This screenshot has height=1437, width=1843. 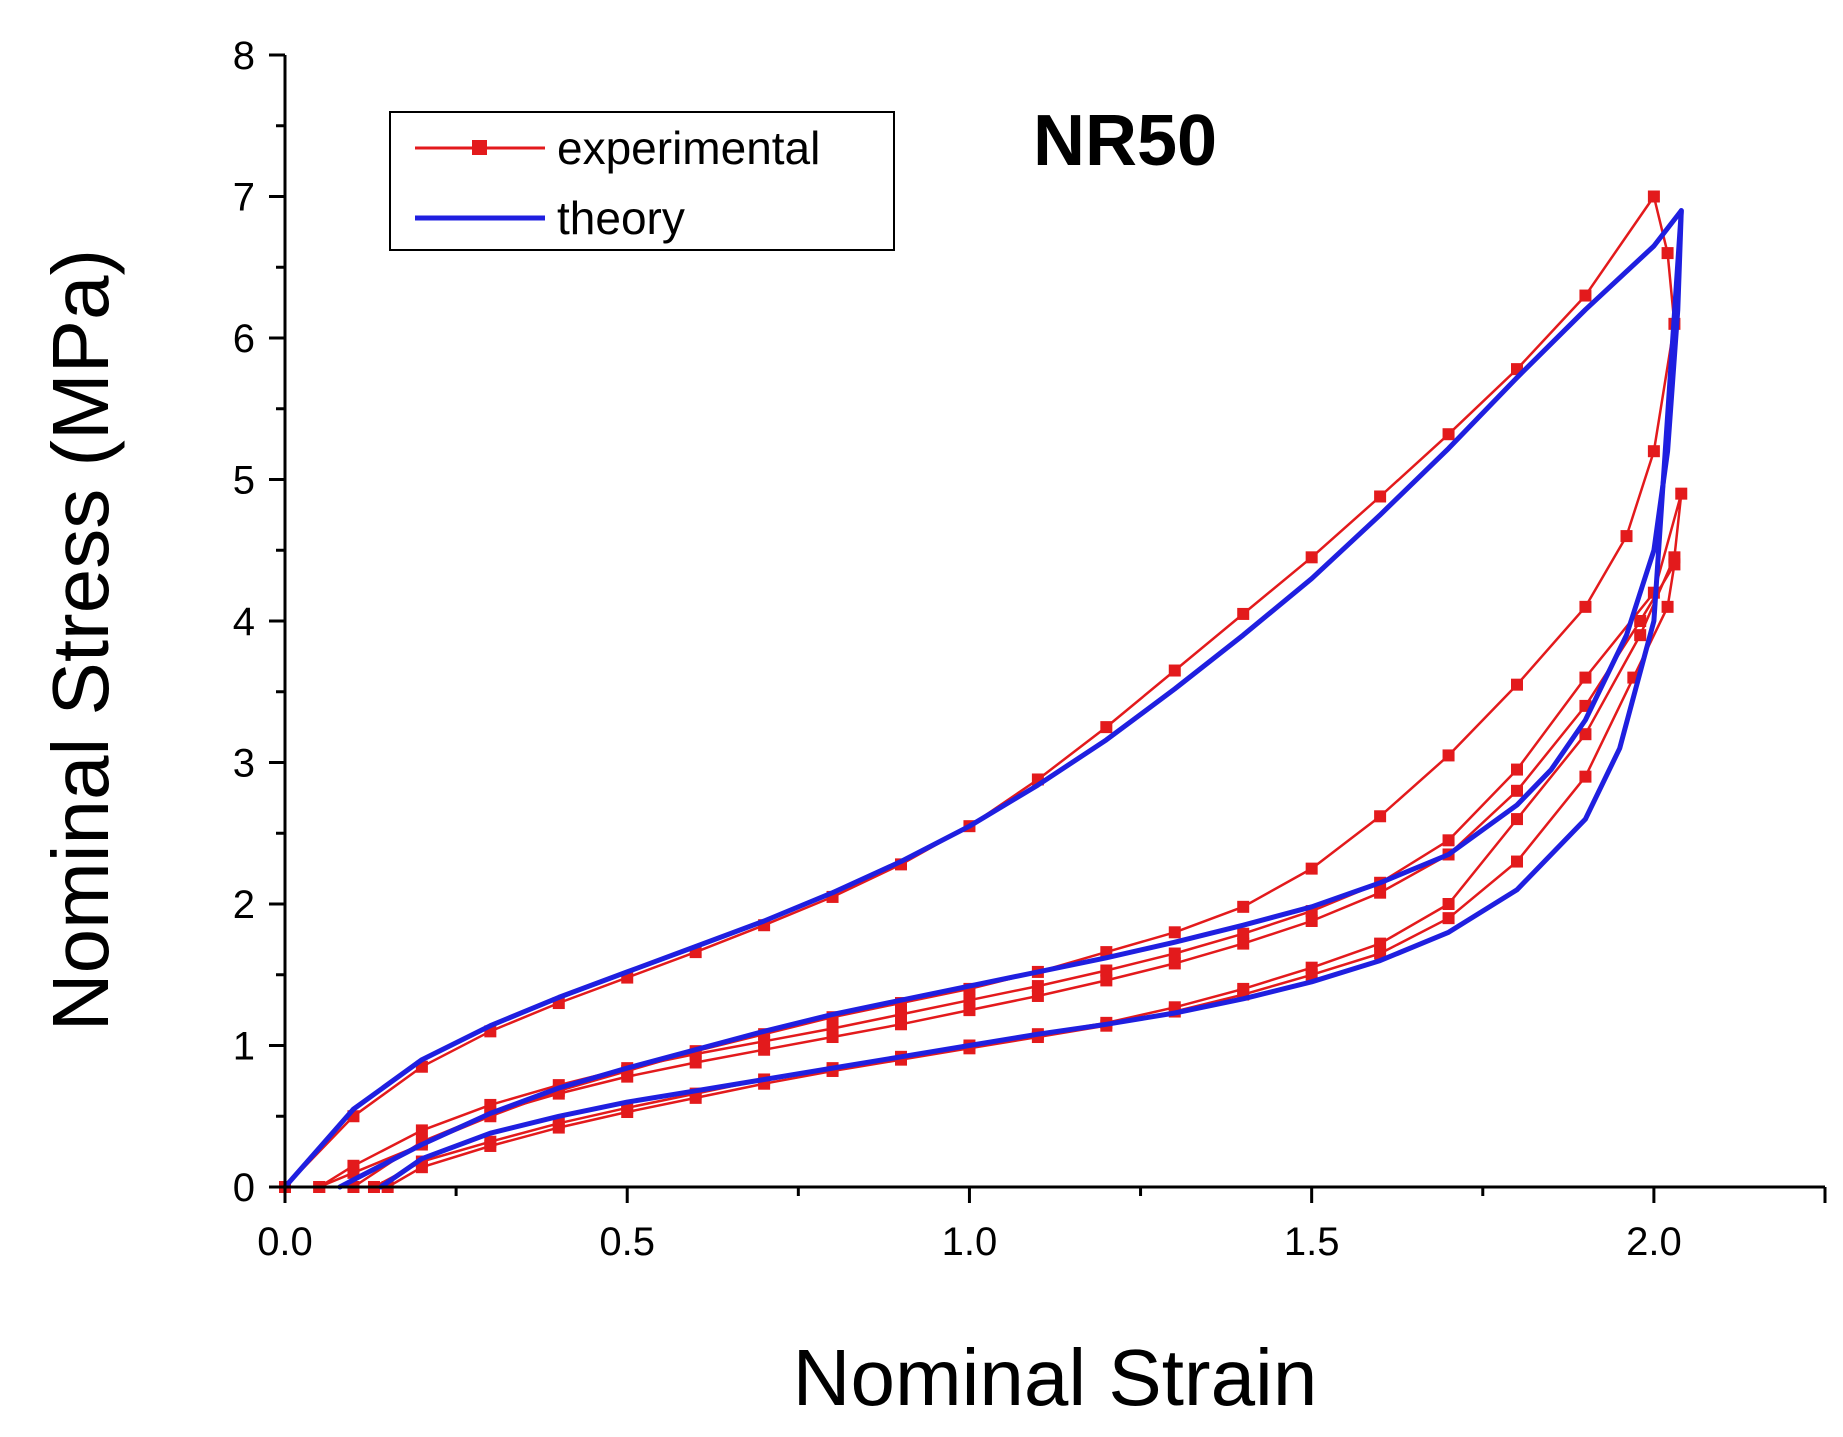 What do you see at coordinates (479, 147) in the screenshot?
I see `legend-experimental-marker` at bounding box center [479, 147].